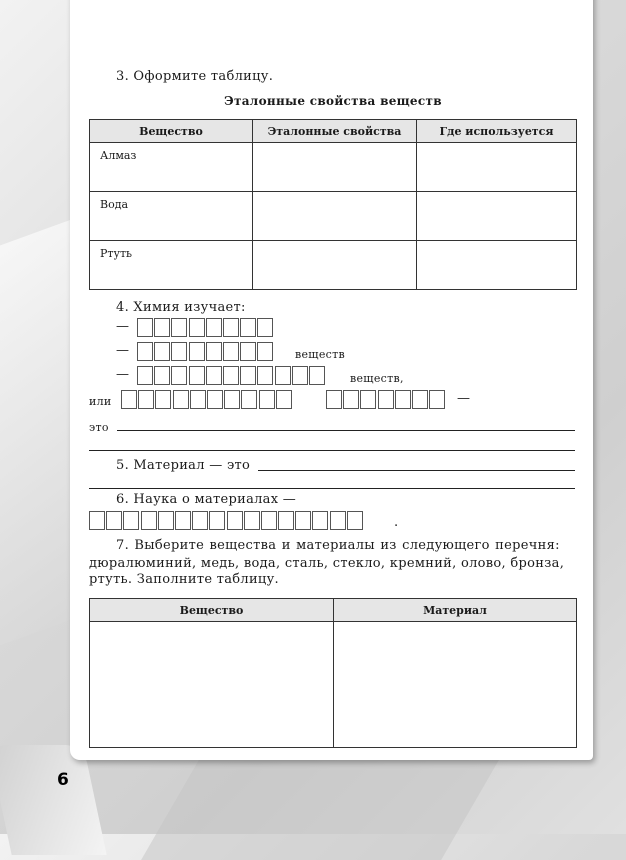  Describe the element at coordinates (377, 378) in the screenshot. I see `suffix-text: веществ,` at that location.